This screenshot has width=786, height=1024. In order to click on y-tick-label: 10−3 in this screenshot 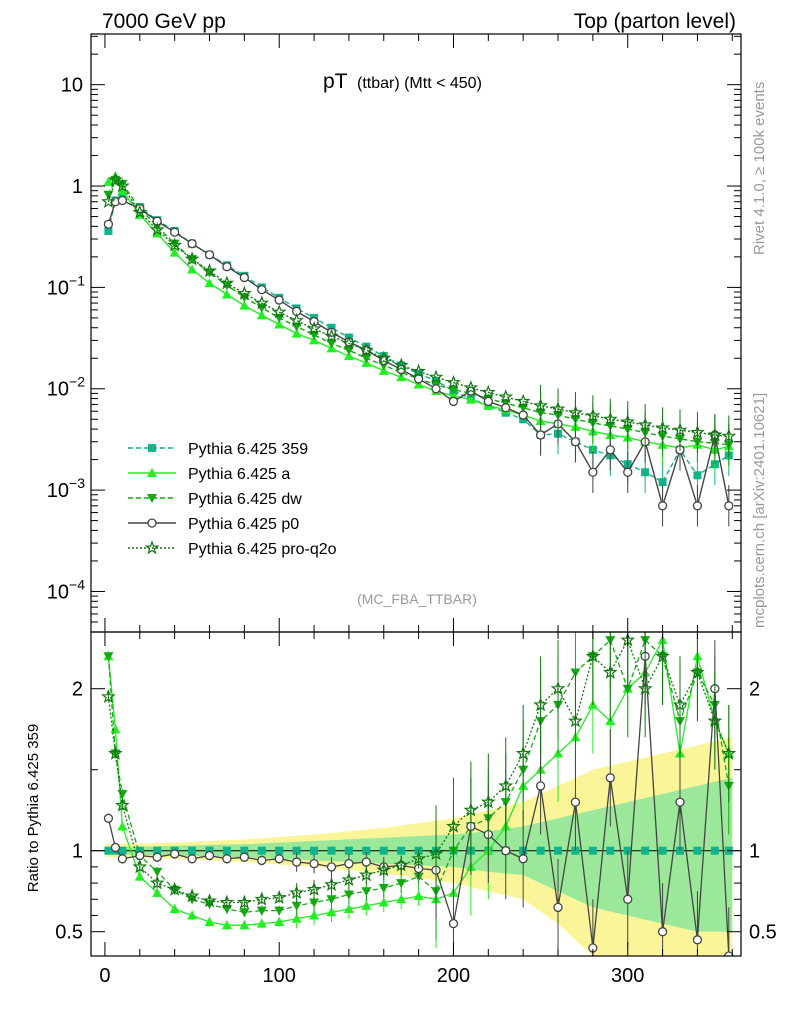, I will do `click(66, 488)`.